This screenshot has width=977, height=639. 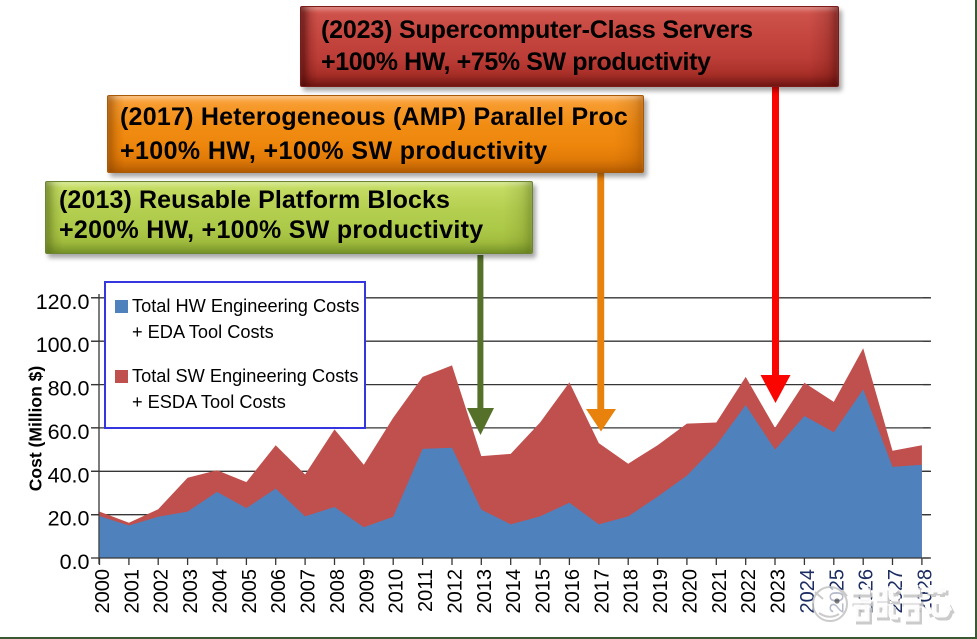 What do you see at coordinates (544, 591) in the screenshot?
I see `svg-text: 2015` at bounding box center [544, 591].